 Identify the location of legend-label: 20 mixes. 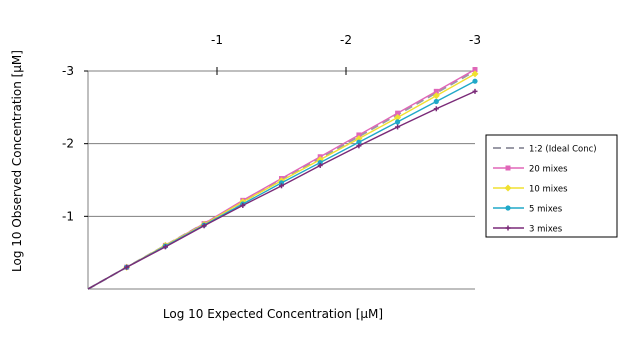
(548, 170).